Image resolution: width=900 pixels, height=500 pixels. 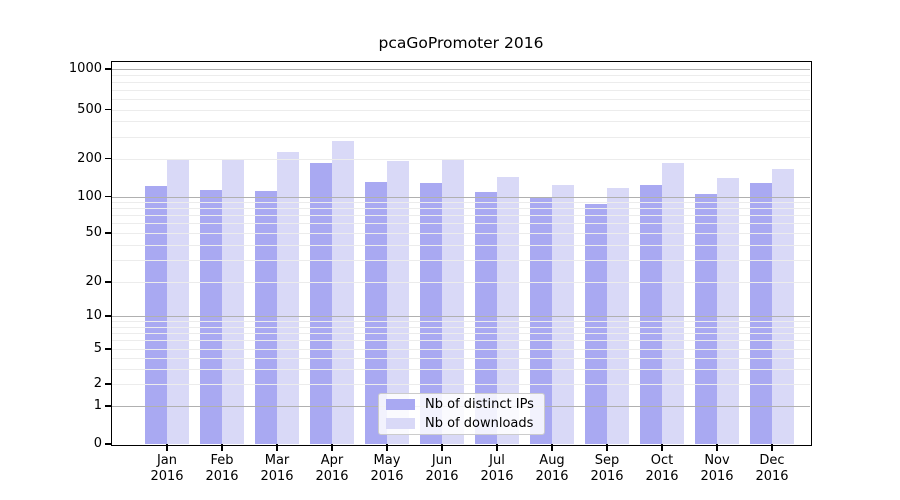 What do you see at coordinates (97, 405) in the screenshot?
I see `y-tick-label: 1` at bounding box center [97, 405].